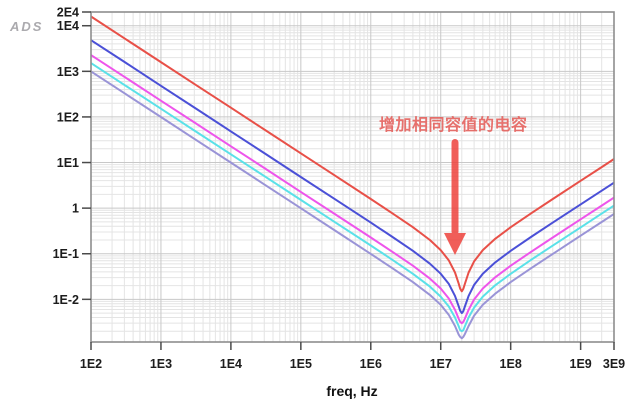 Image resolution: width=626 pixels, height=416 pixels. What do you see at coordinates (581, 364) in the screenshot?
I see `x-tick-label: 1E9` at bounding box center [581, 364].